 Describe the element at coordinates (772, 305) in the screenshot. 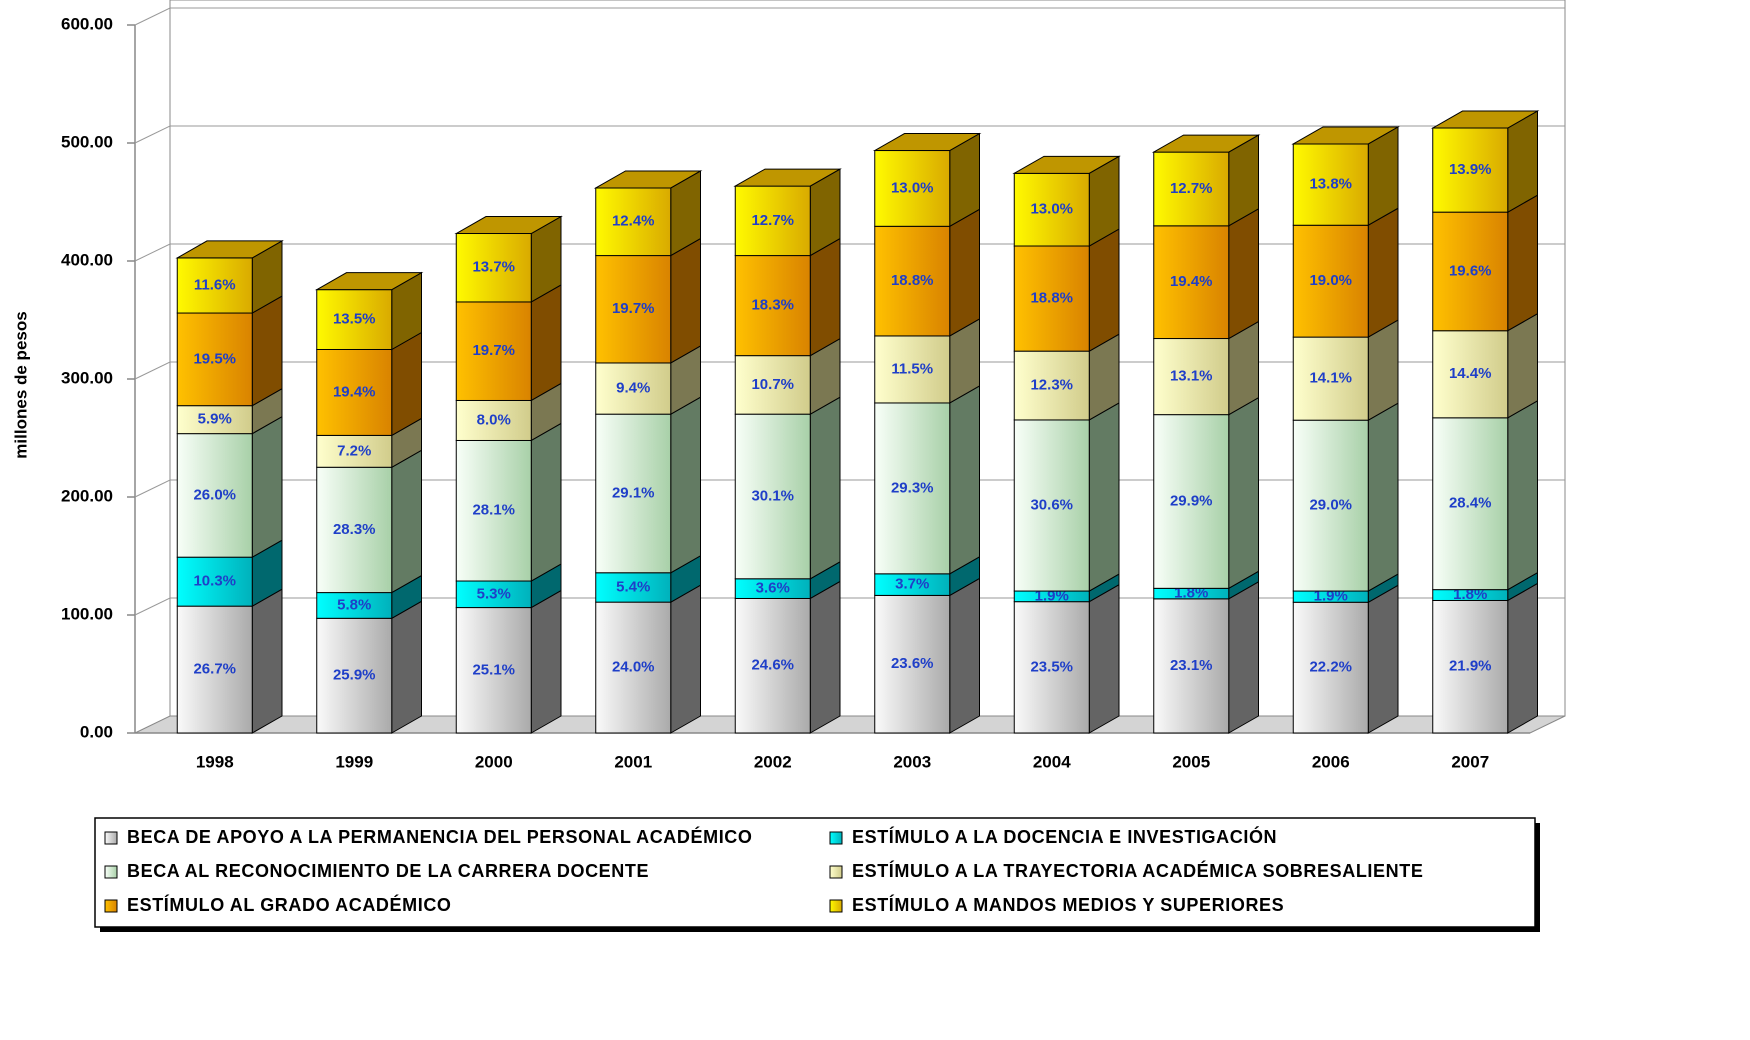

I see `data-label: 18.3%` at that location.